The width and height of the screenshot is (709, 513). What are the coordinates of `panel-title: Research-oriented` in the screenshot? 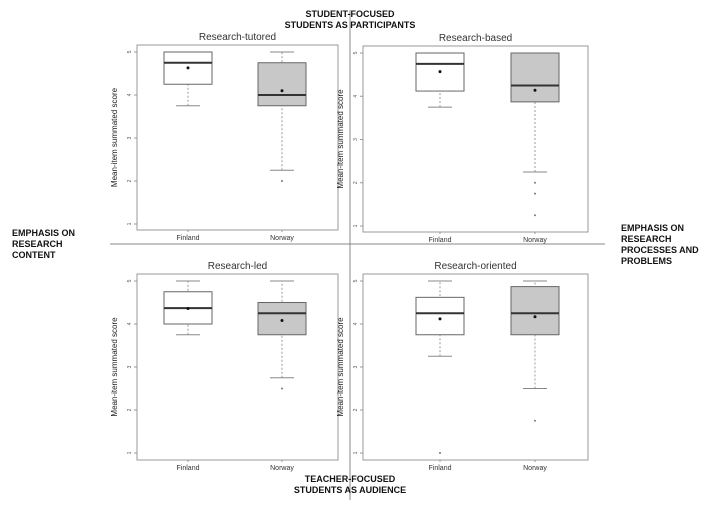 It's located at (475, 266).